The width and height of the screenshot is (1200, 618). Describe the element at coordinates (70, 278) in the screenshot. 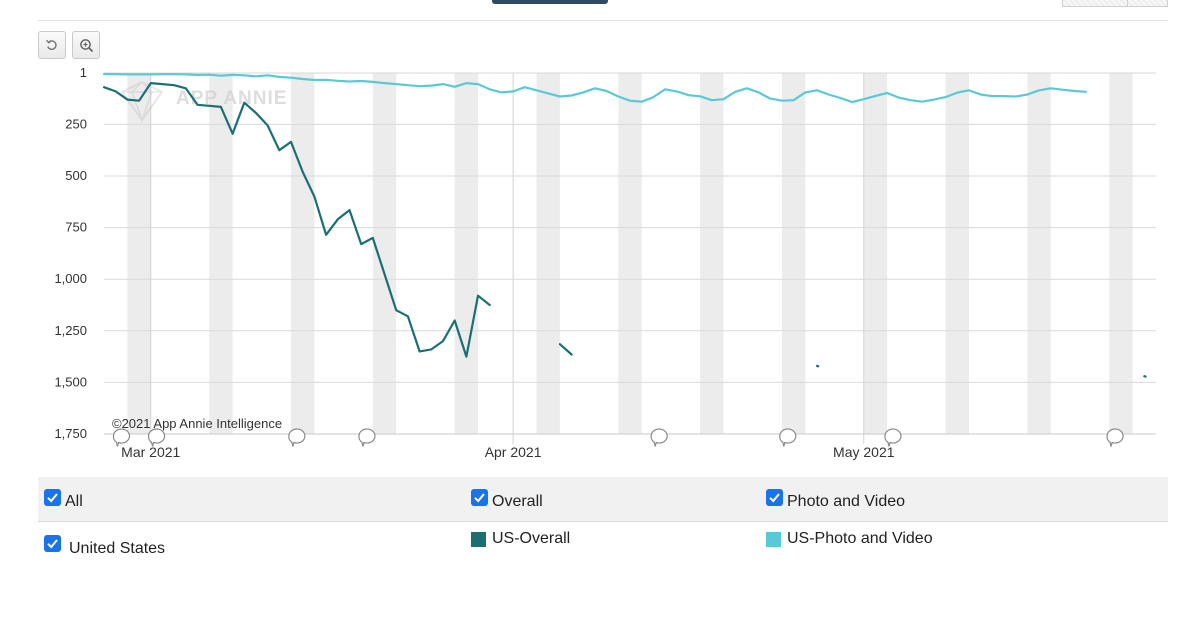

I see `y-tick-label: 1,000` at that location.